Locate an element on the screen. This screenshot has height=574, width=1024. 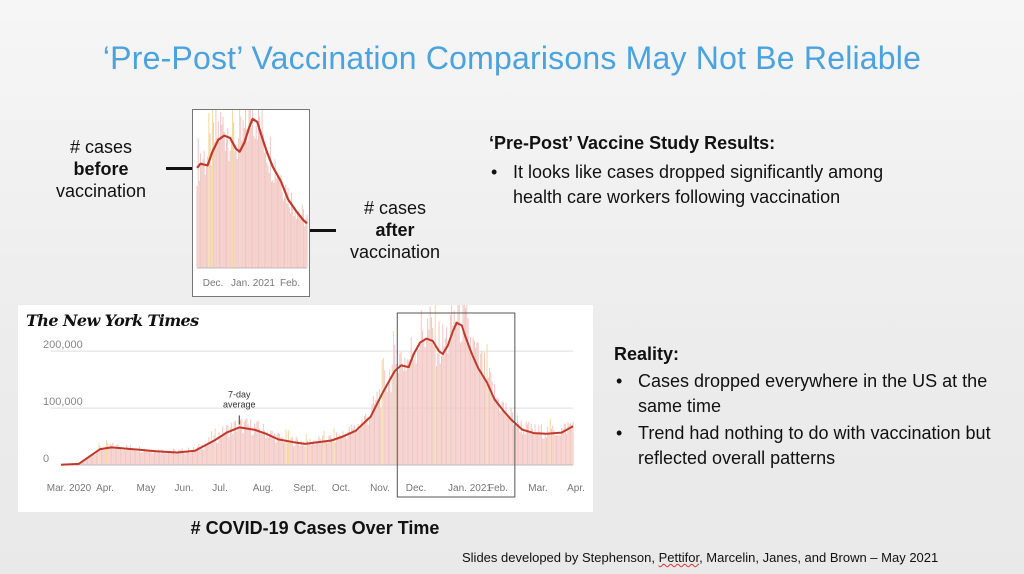
credits-underlined-name: Pettifor is located at coordinates (679, 557).